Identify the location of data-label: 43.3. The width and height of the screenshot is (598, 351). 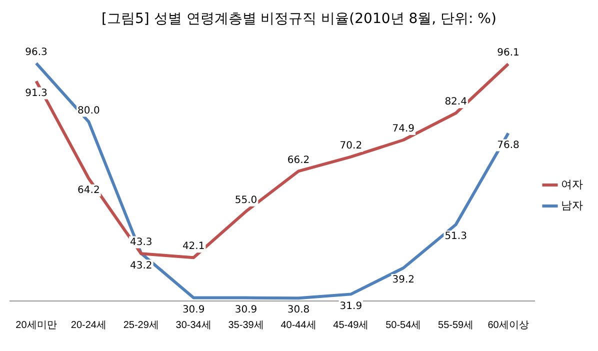
(141, 242).